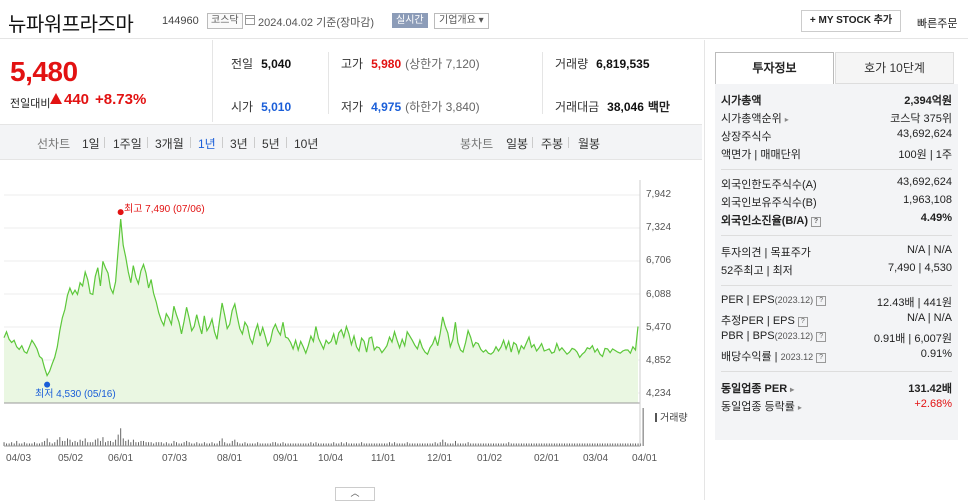  I want to click on y-tick-label: 7,324, so click(659, 227).